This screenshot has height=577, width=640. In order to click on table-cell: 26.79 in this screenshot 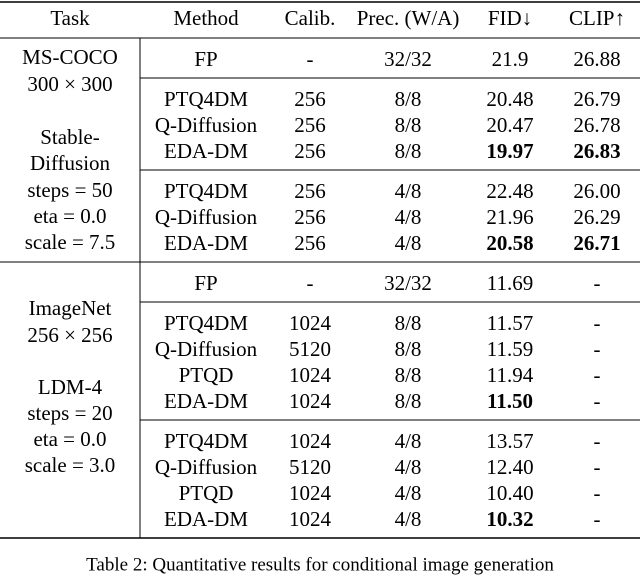, I will do `click(596, 99)`.